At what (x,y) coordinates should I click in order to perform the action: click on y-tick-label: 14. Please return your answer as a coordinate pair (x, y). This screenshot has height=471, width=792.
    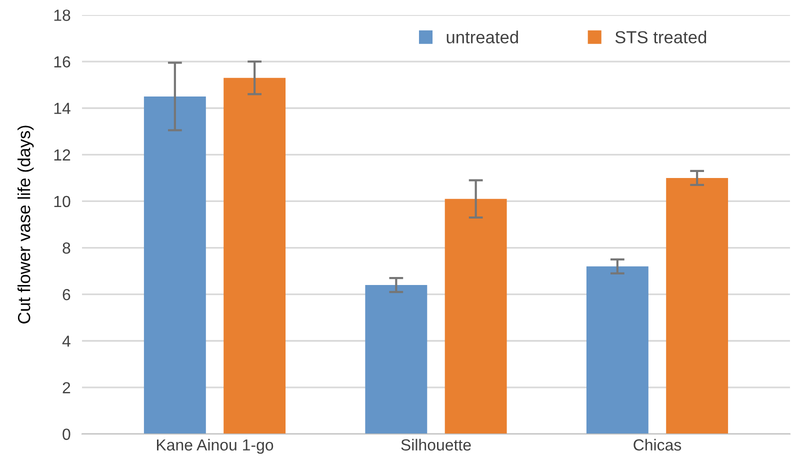
    Looking at the image, I should click on (62, 108).